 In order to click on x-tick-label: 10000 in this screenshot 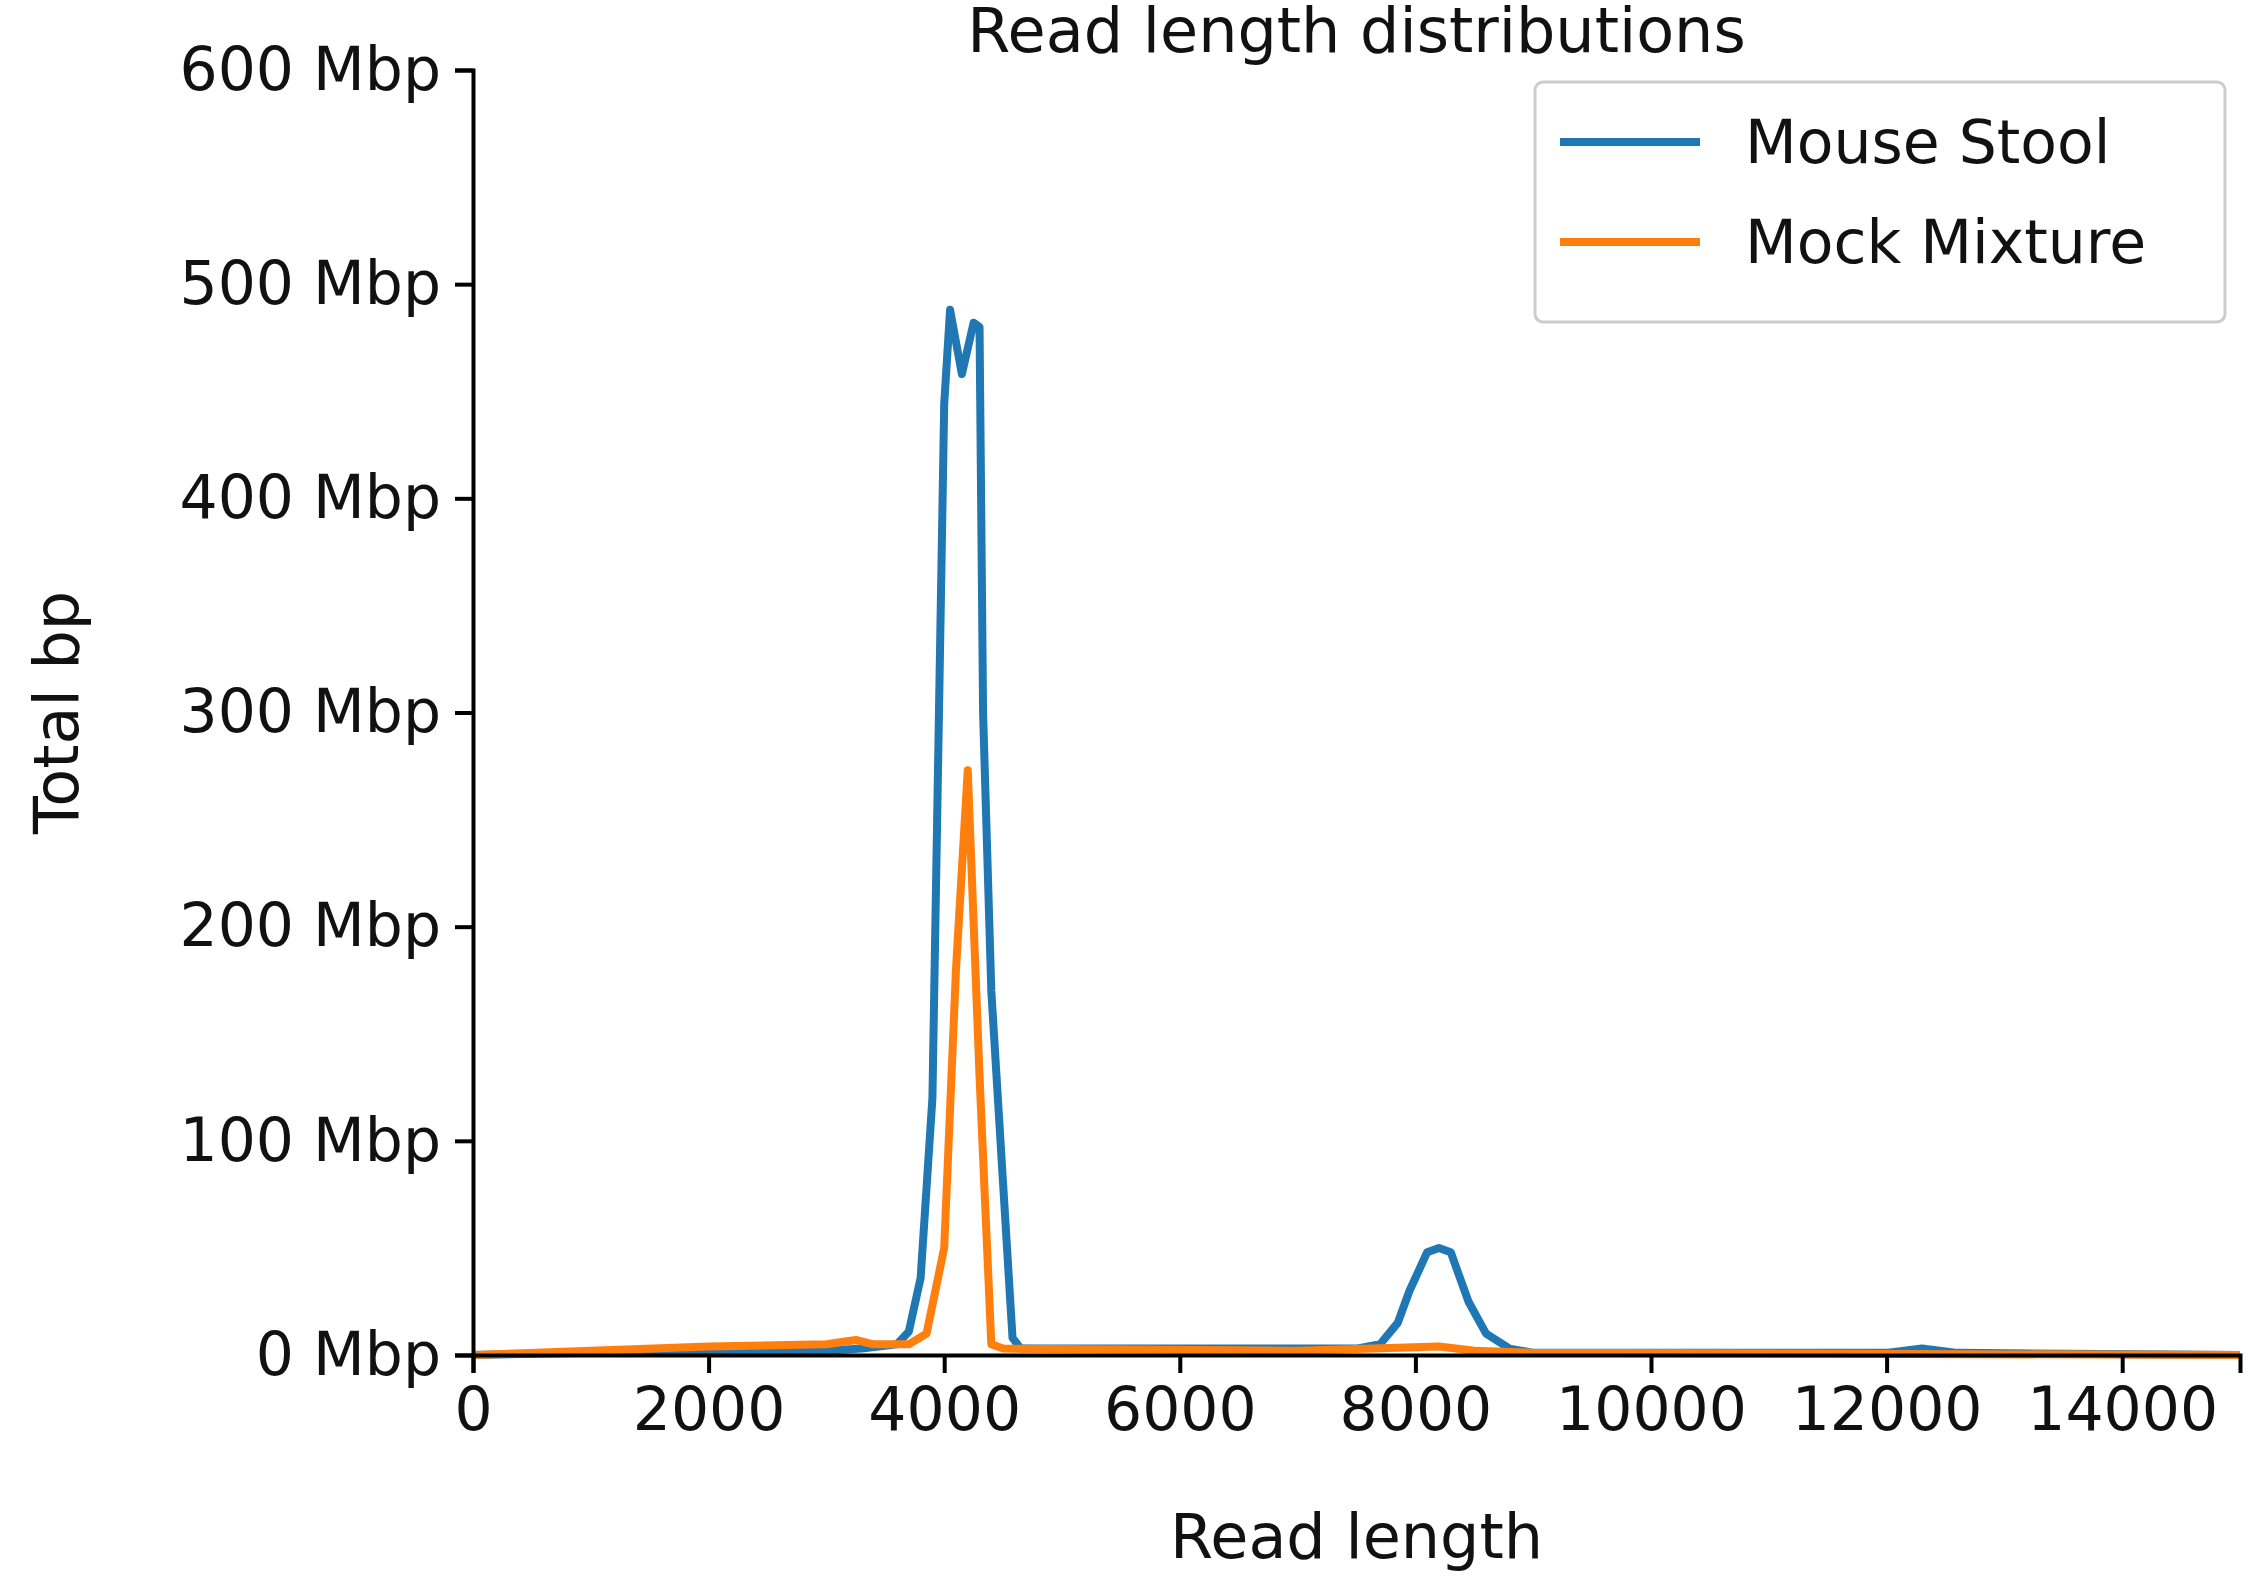, I will do `click(1651, 1408)`.